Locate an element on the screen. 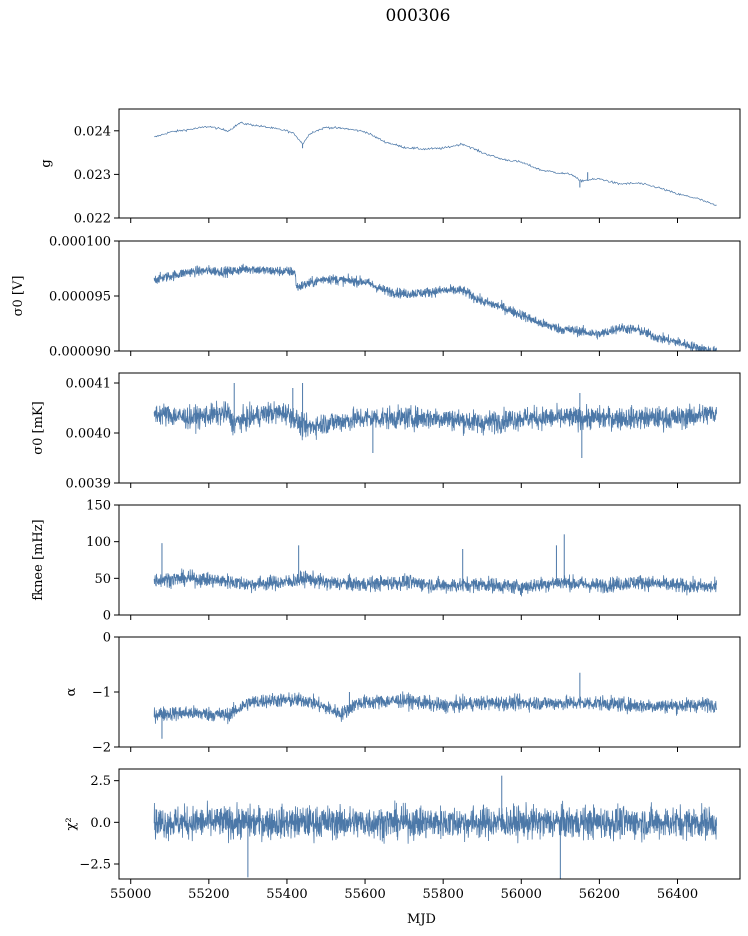 The height and width of the screenshot is (936, 748). y-axis-label: χ² is located at coordinates (71, 823).